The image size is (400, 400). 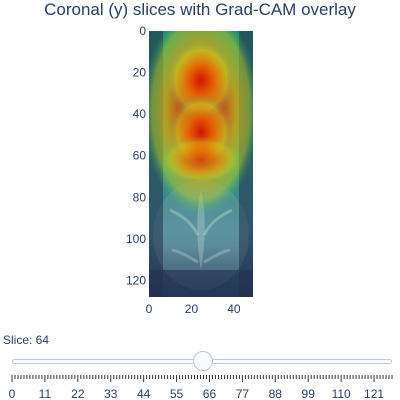 I want to click on x-tick-label: 40, so click(x=234, y=309).